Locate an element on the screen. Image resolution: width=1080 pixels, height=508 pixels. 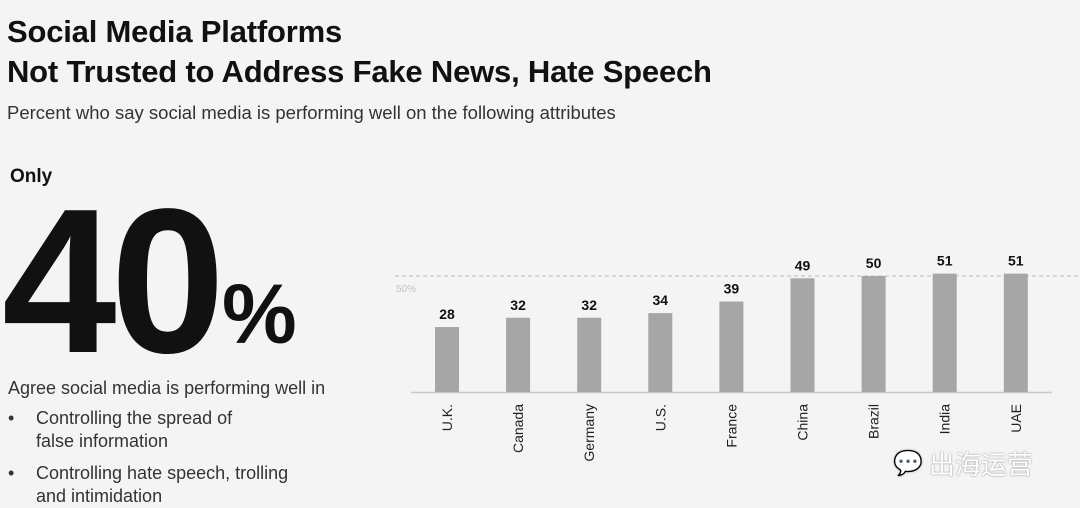
bullet-line: false information is located at coordinates (102, 441).